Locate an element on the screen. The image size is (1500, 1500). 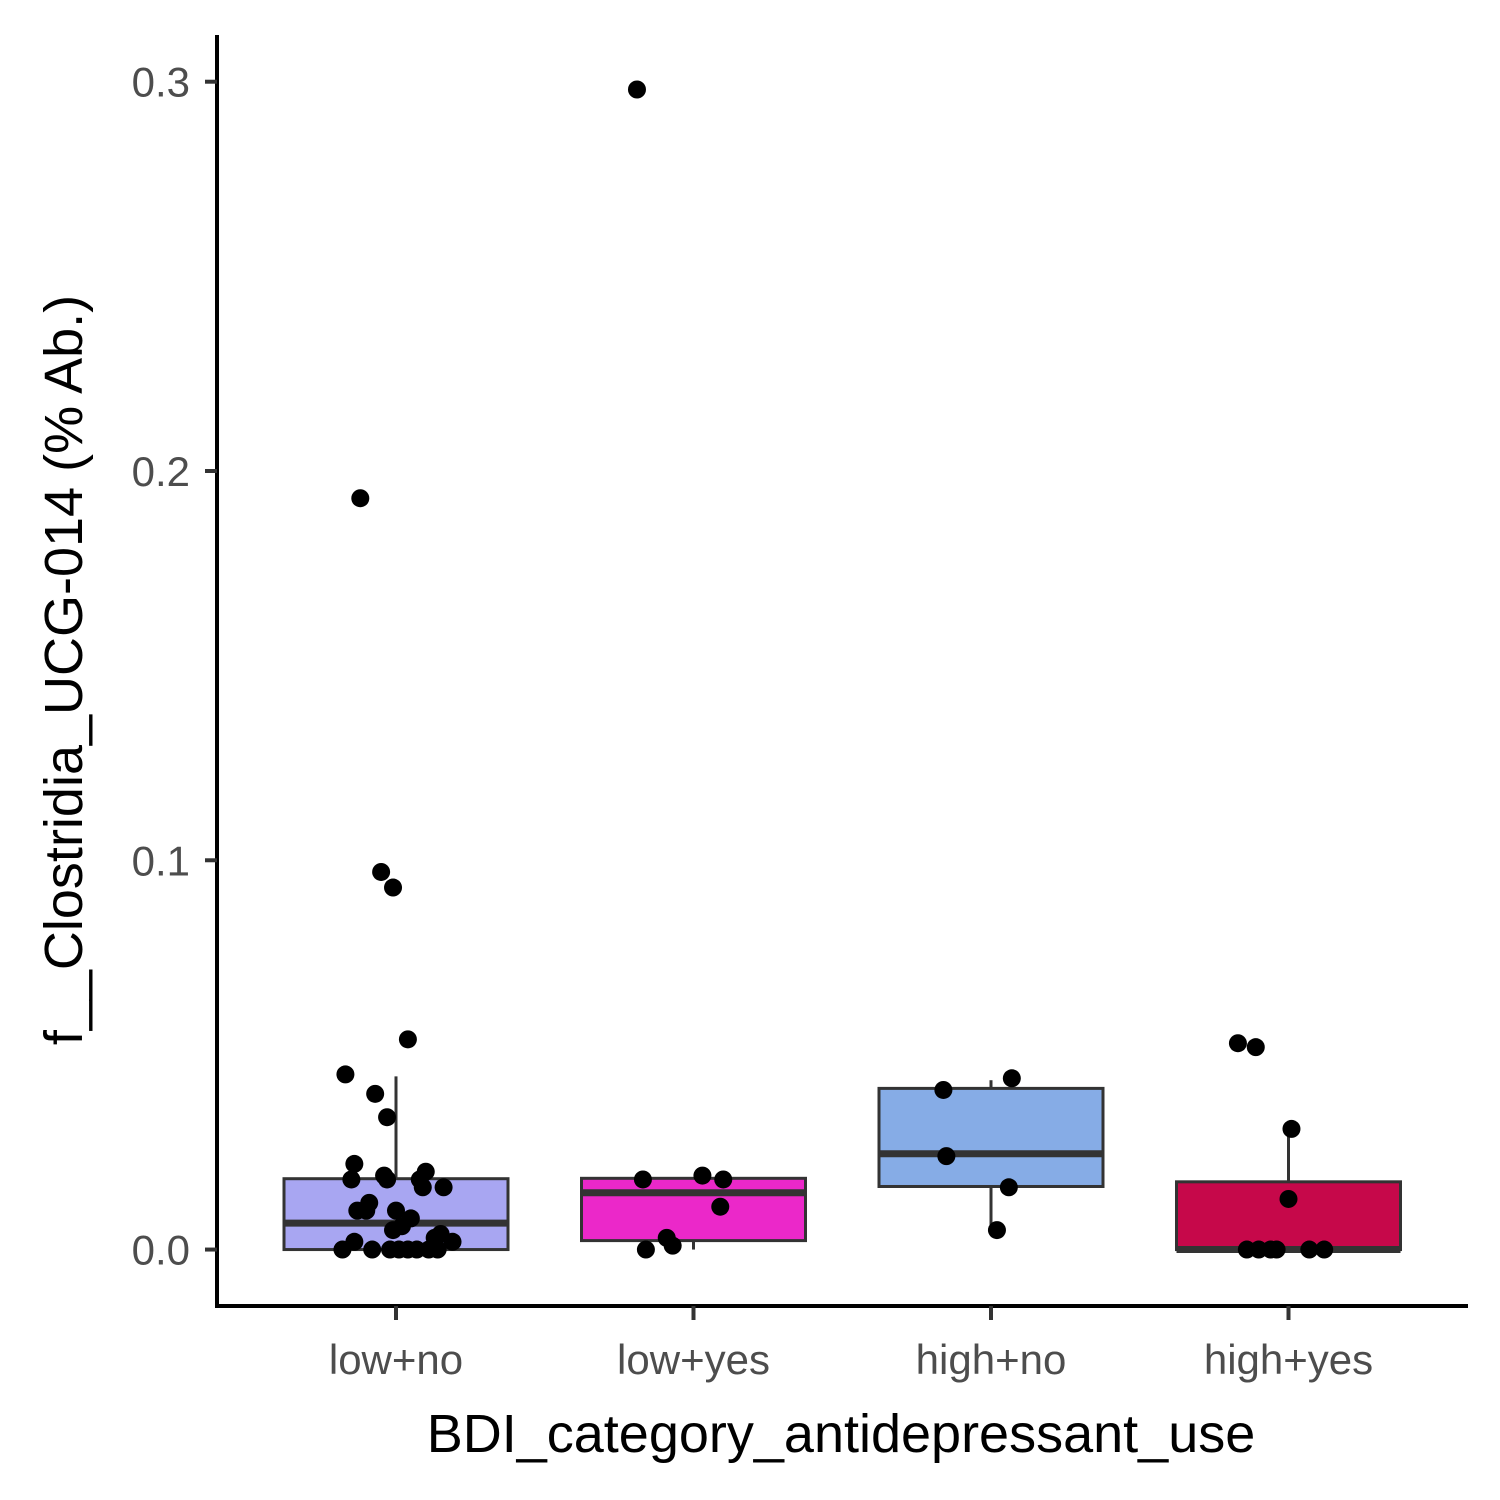
x-tick-label: high+yes is located at coordinates (1288, 1359).